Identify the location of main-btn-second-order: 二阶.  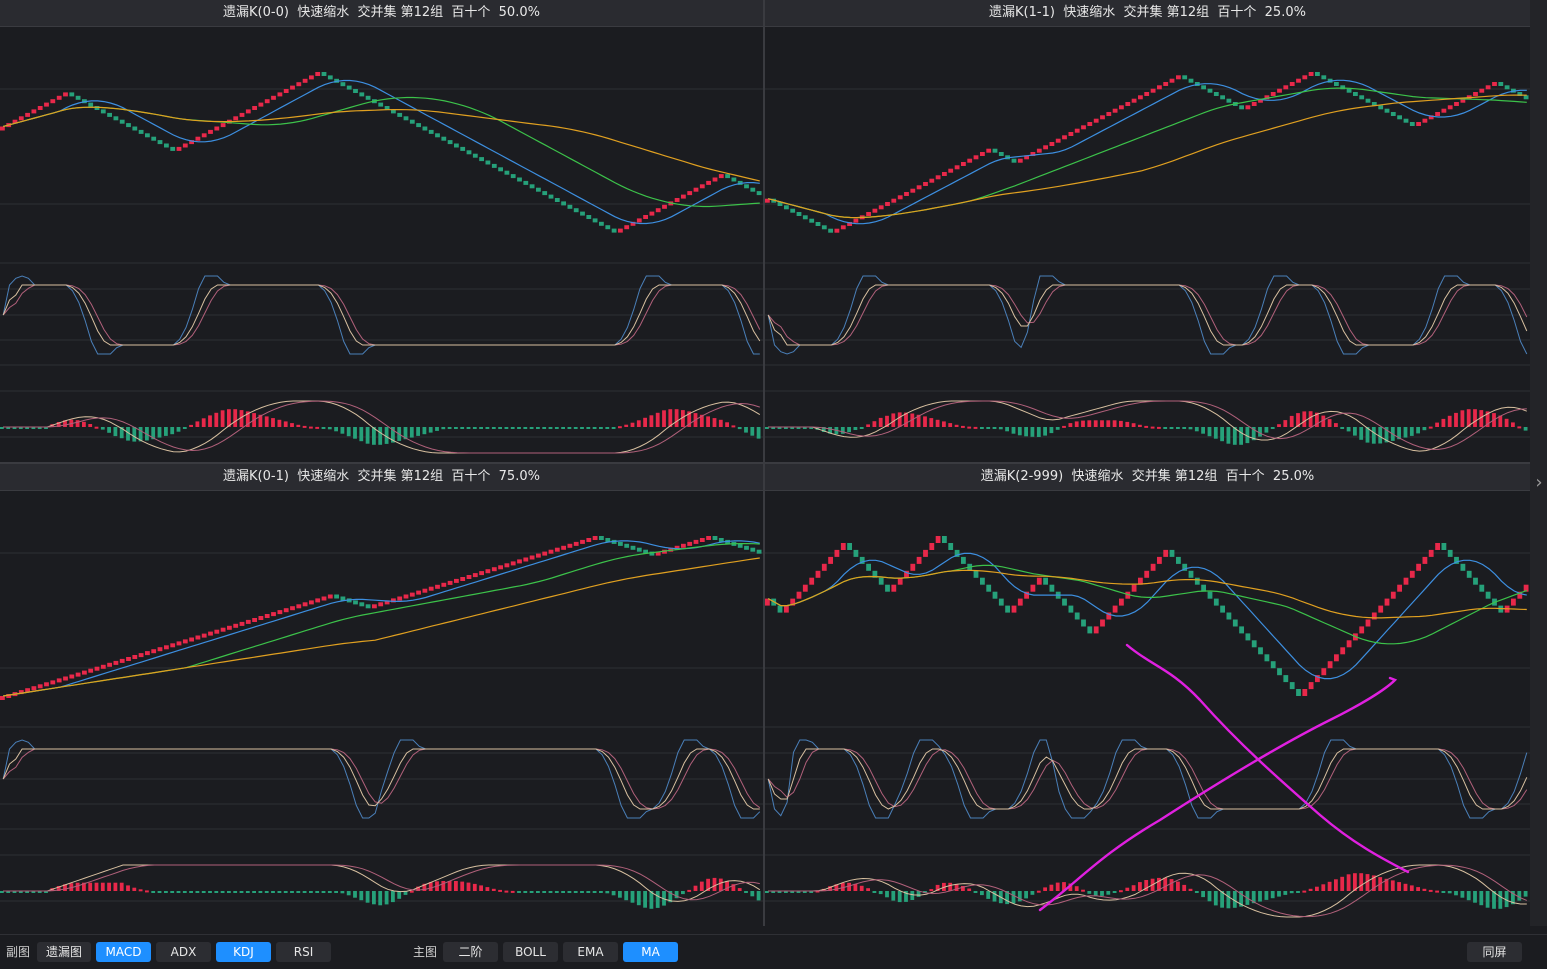
(470, 952).